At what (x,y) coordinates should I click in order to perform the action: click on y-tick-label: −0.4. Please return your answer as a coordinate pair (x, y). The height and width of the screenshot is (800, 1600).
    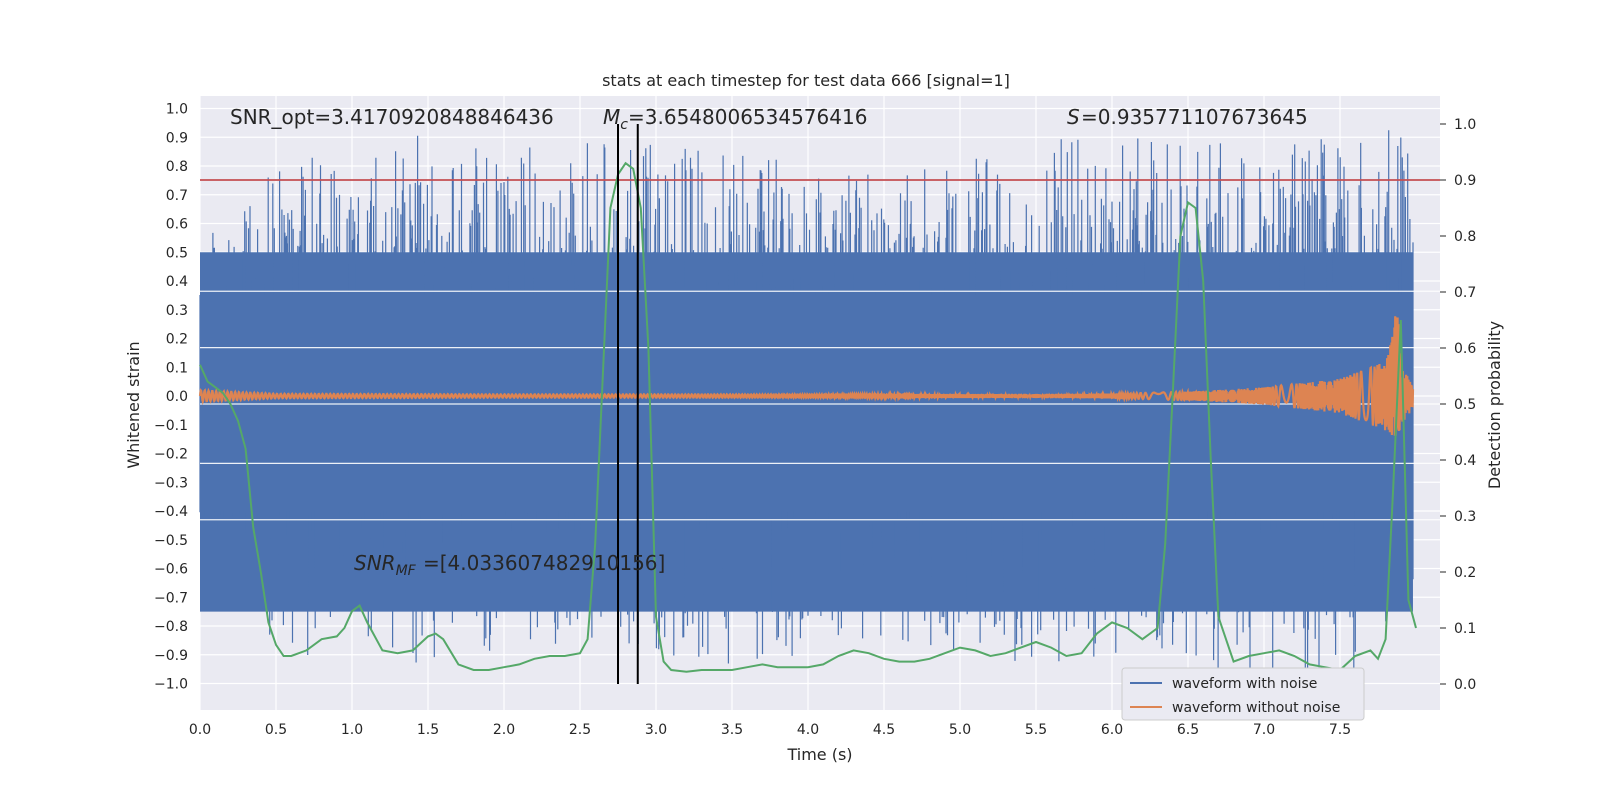
    Looking at the image, I should click on (171, 512).